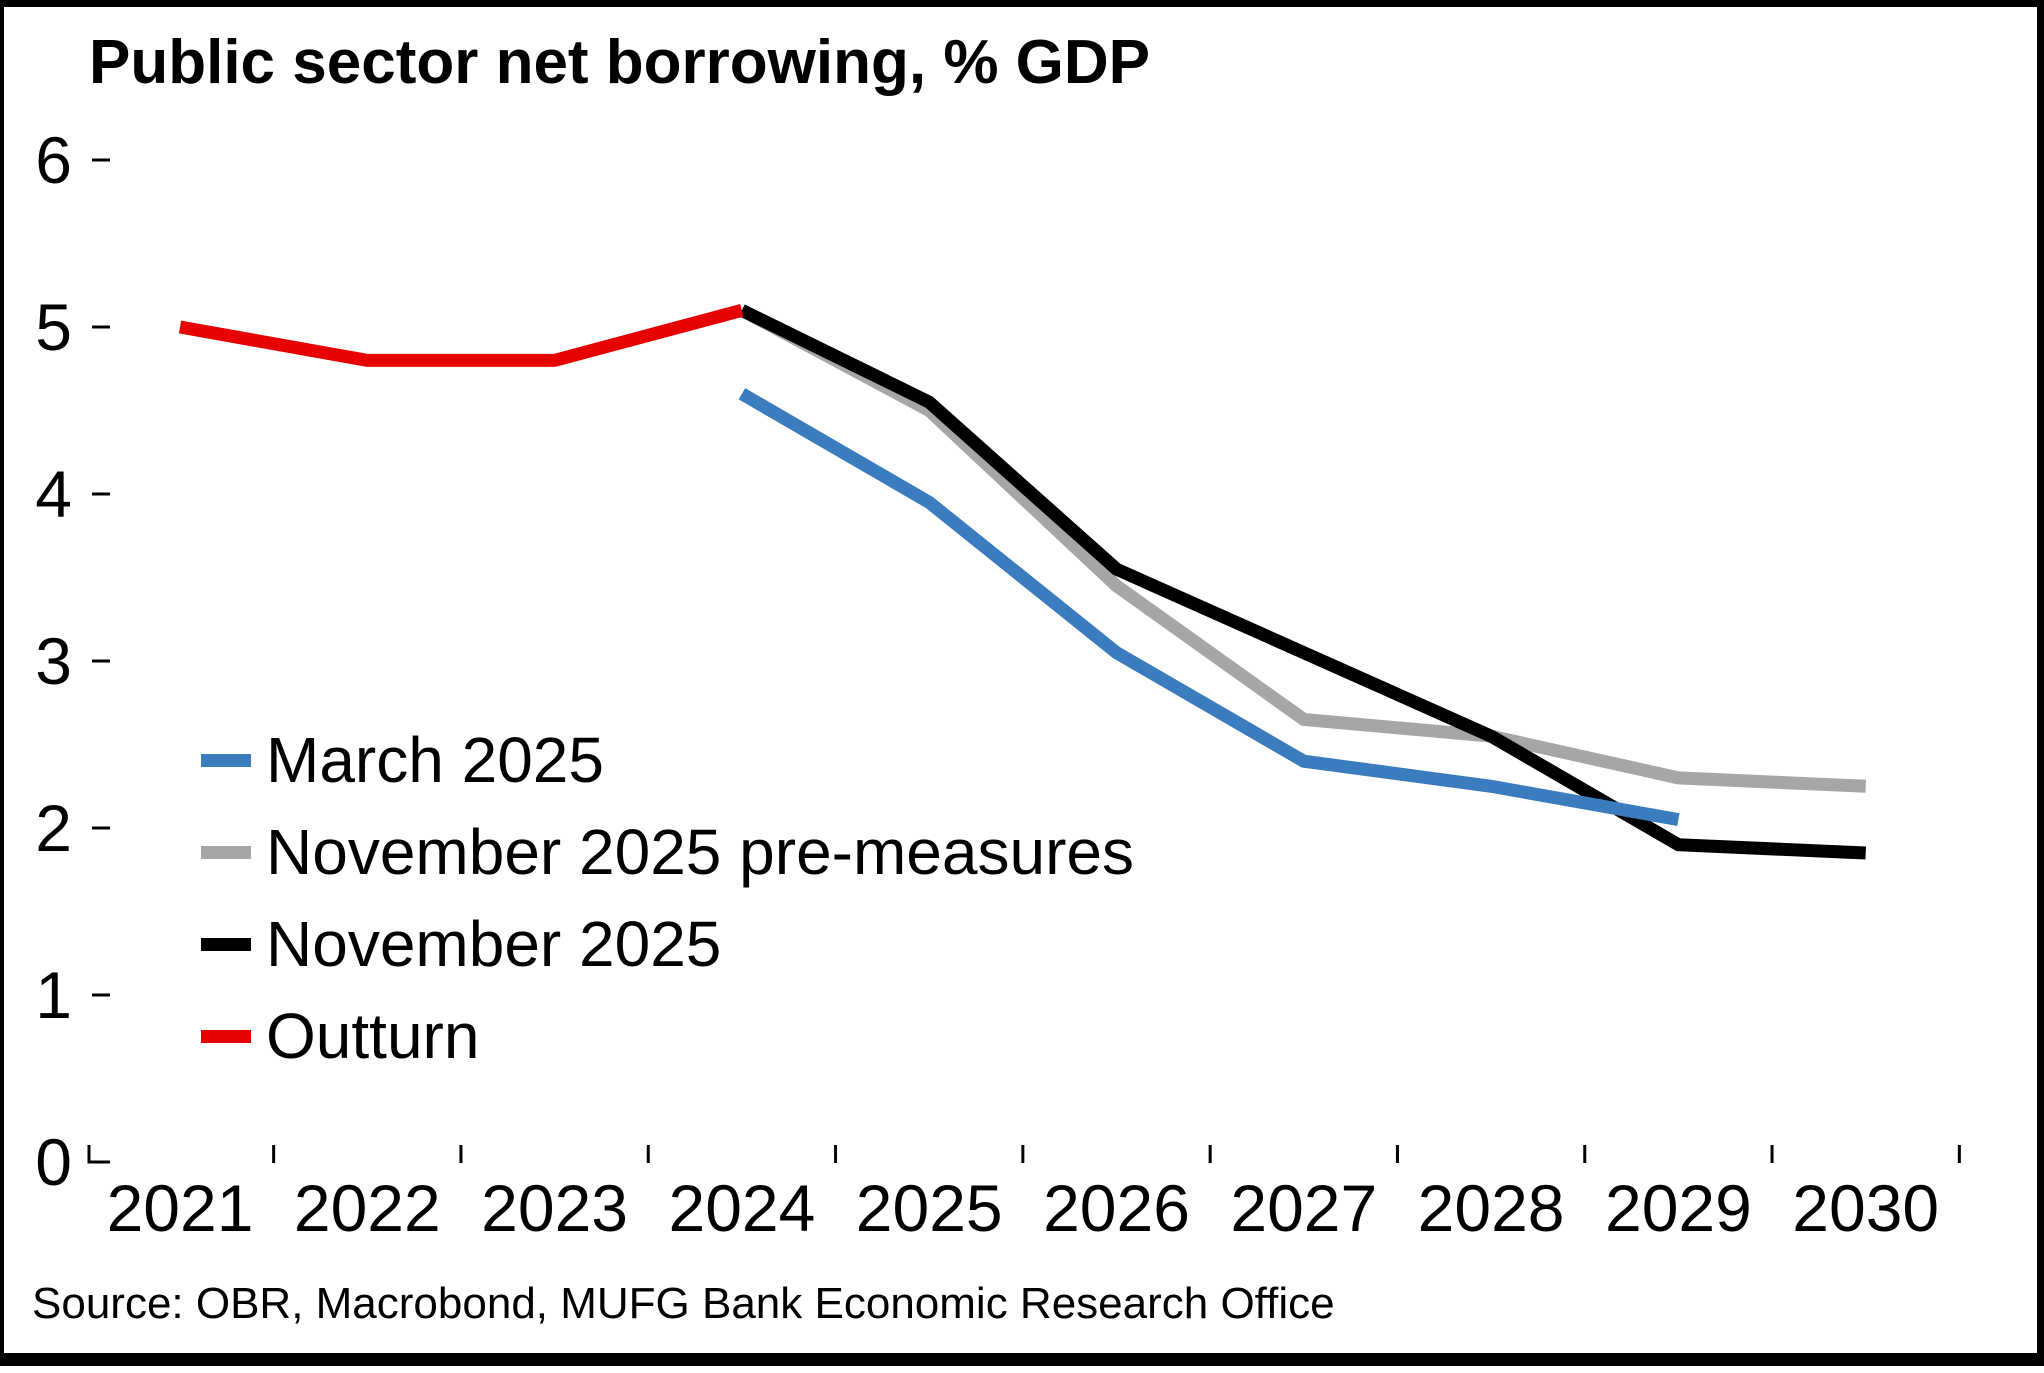 This screenshot has height=1373, width=2044. I want to click on x-tick-label: 2029, so click(1678, 1208).